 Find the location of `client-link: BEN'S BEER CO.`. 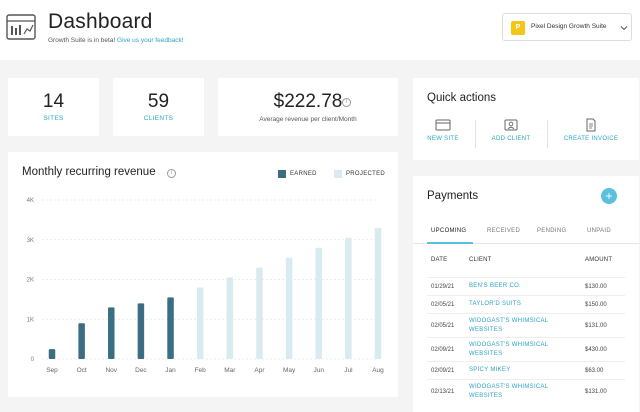

client-link: BEN'S BEER CO. is located at coordinates (495, 286).